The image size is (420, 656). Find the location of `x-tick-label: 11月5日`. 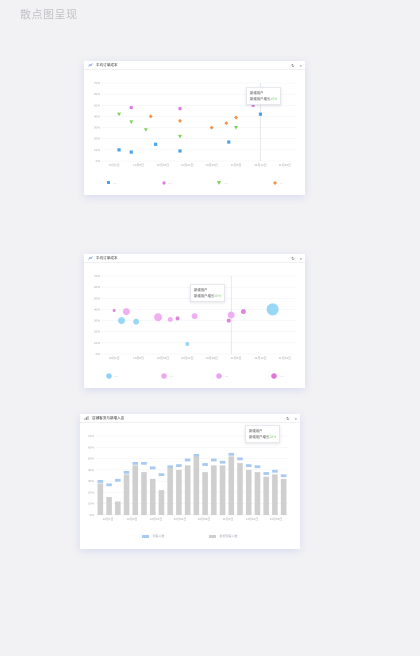

x-tick-label: 11月5日 is located at coordinates (228, 519).